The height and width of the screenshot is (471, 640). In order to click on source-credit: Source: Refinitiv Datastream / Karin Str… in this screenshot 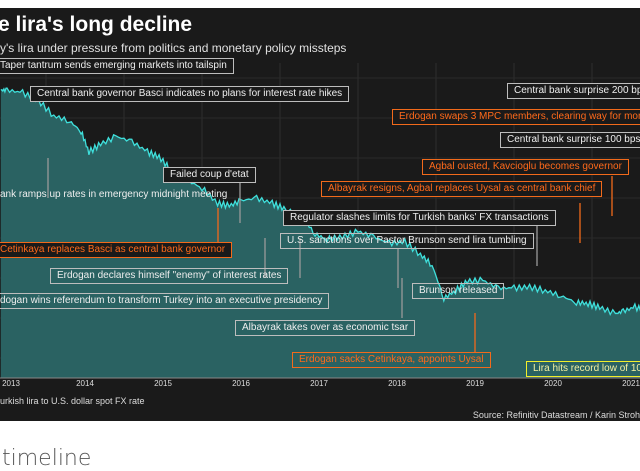, I will do `click(556, 415)`.